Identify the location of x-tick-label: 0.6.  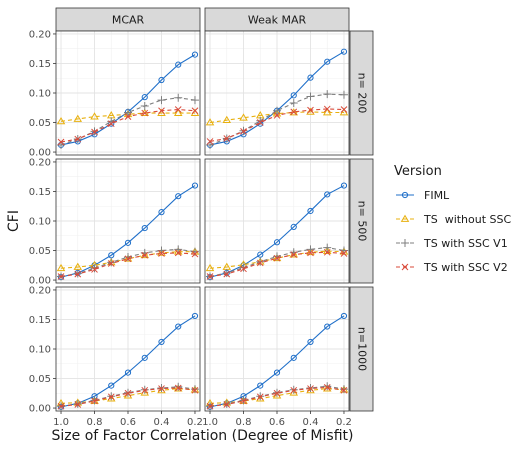
(277, 422).